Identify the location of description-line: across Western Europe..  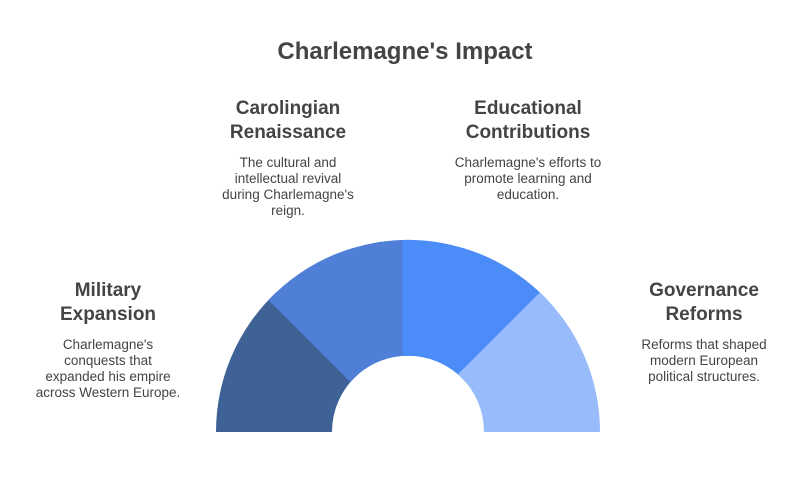
(108, 392).